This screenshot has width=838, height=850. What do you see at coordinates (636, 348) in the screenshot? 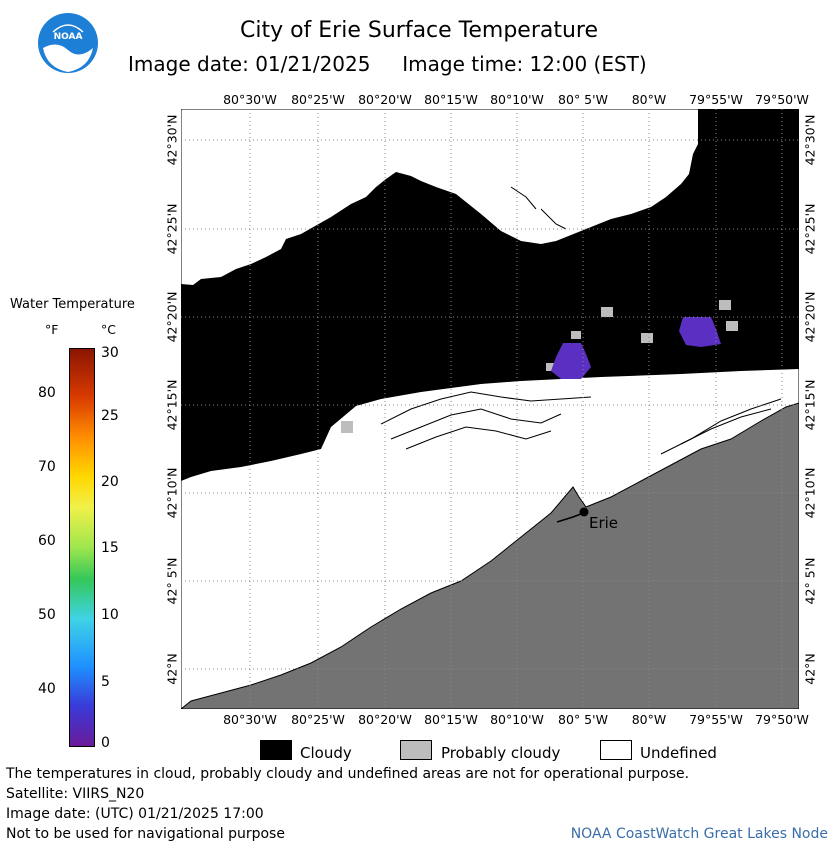
I see `cold-water-patches` at bounding box center [636, 348].